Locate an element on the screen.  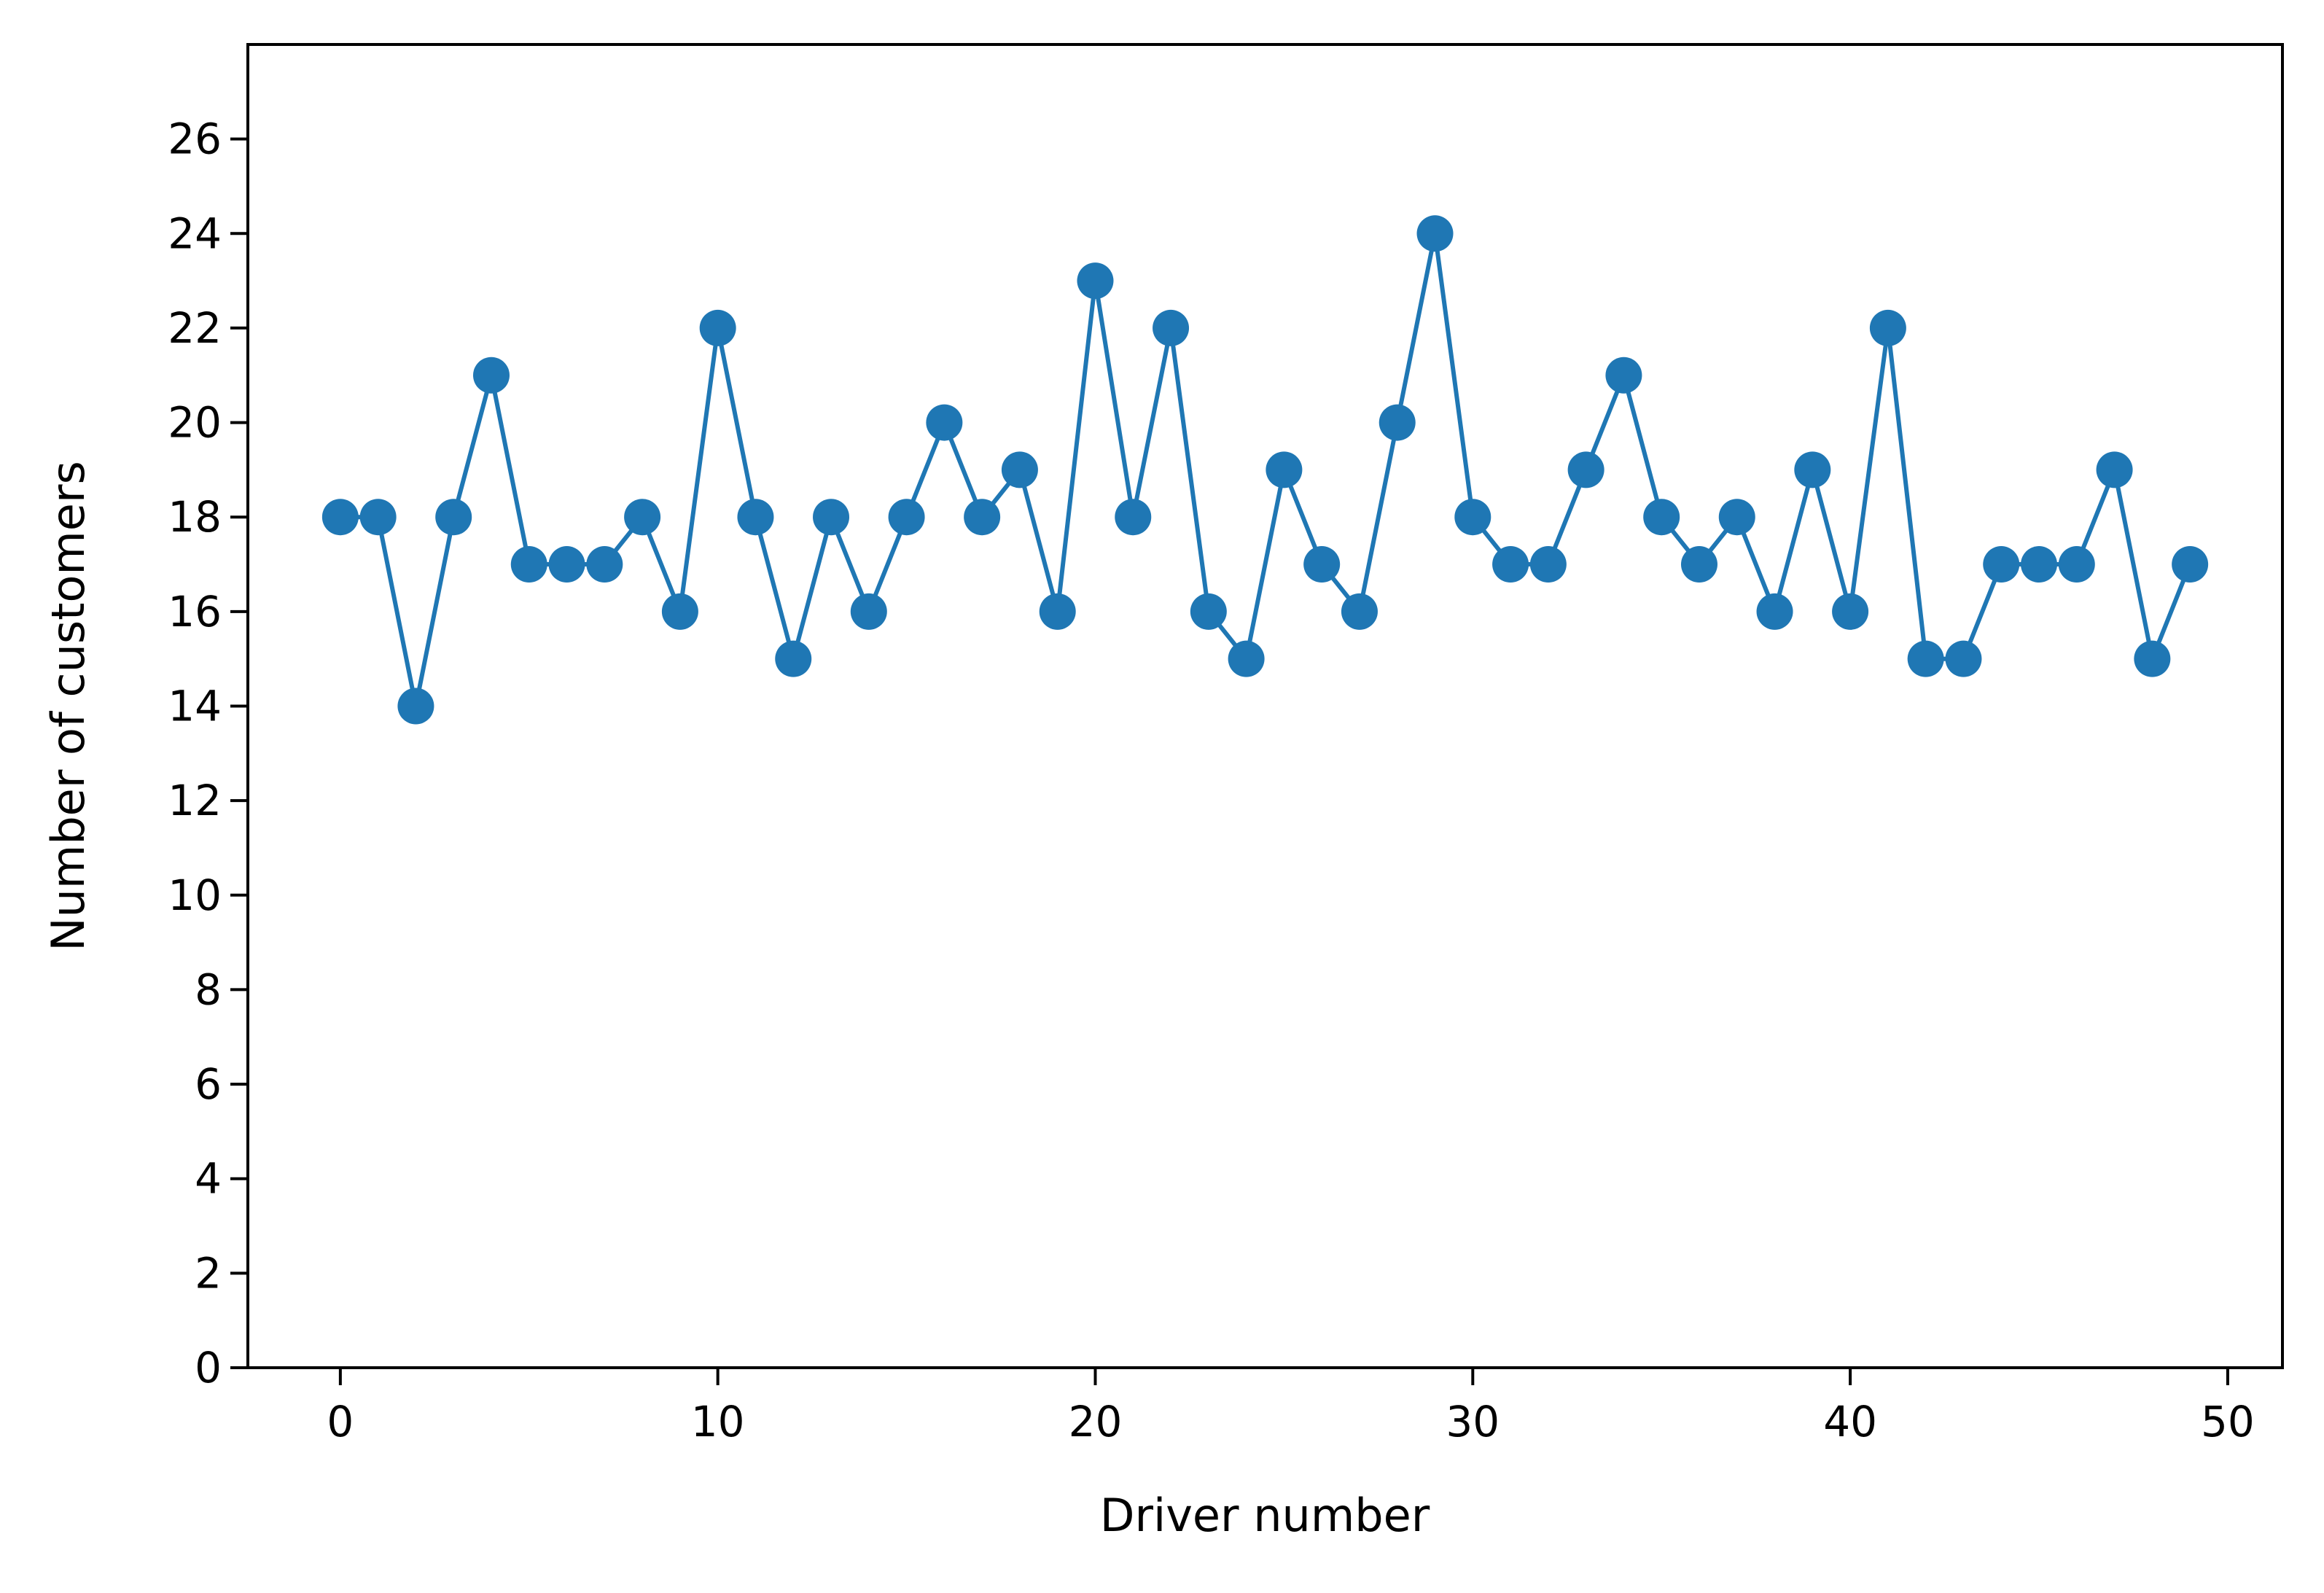
y-tick-label: 24 is located at coordinates (195, 234).